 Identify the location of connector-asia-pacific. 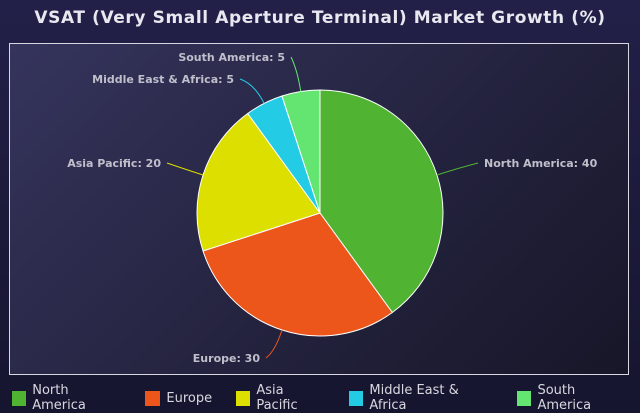
(185, 169).